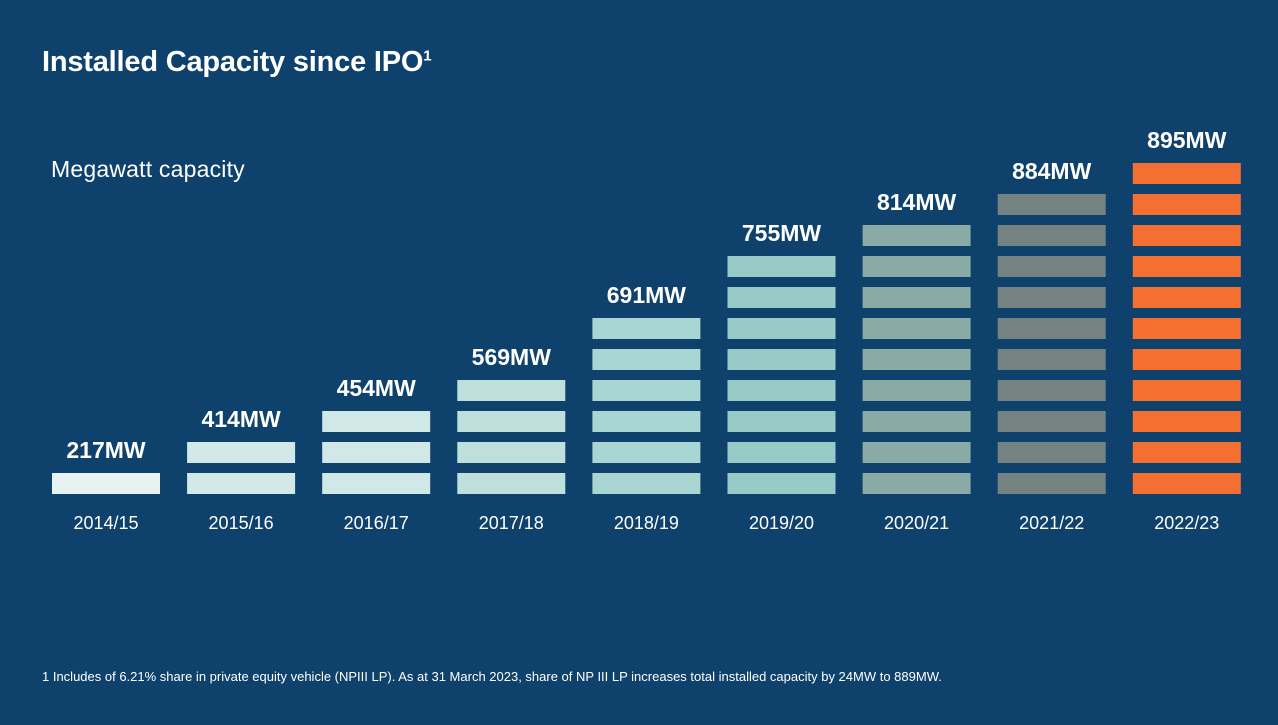  I want to click on value-label: 755MW, so click(782, 233).